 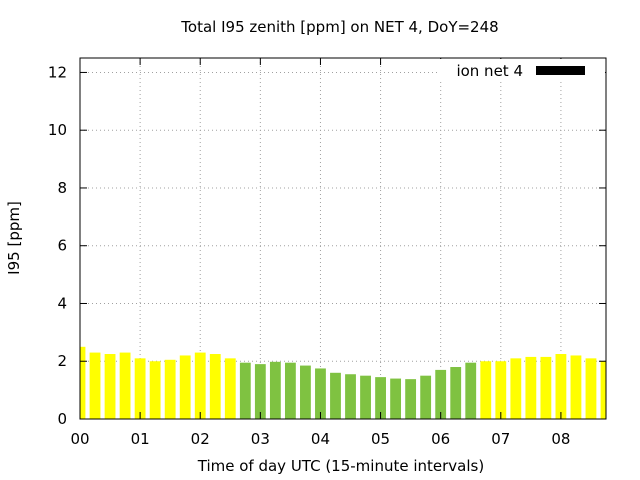 What do you see at coordinates (200, 439) in the screenshot?
I see `x-tick-label: 02` at bounding box center [200, 439].